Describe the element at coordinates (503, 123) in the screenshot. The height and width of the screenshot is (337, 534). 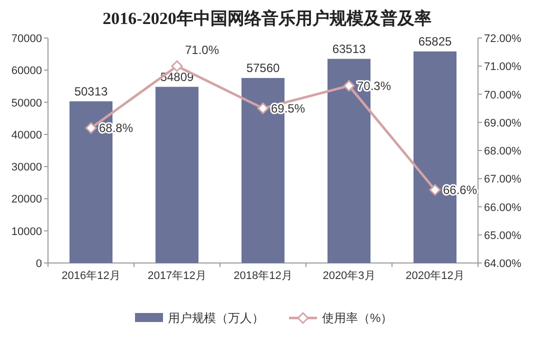
I see `y2-tick-label: 69.00%` at that location.